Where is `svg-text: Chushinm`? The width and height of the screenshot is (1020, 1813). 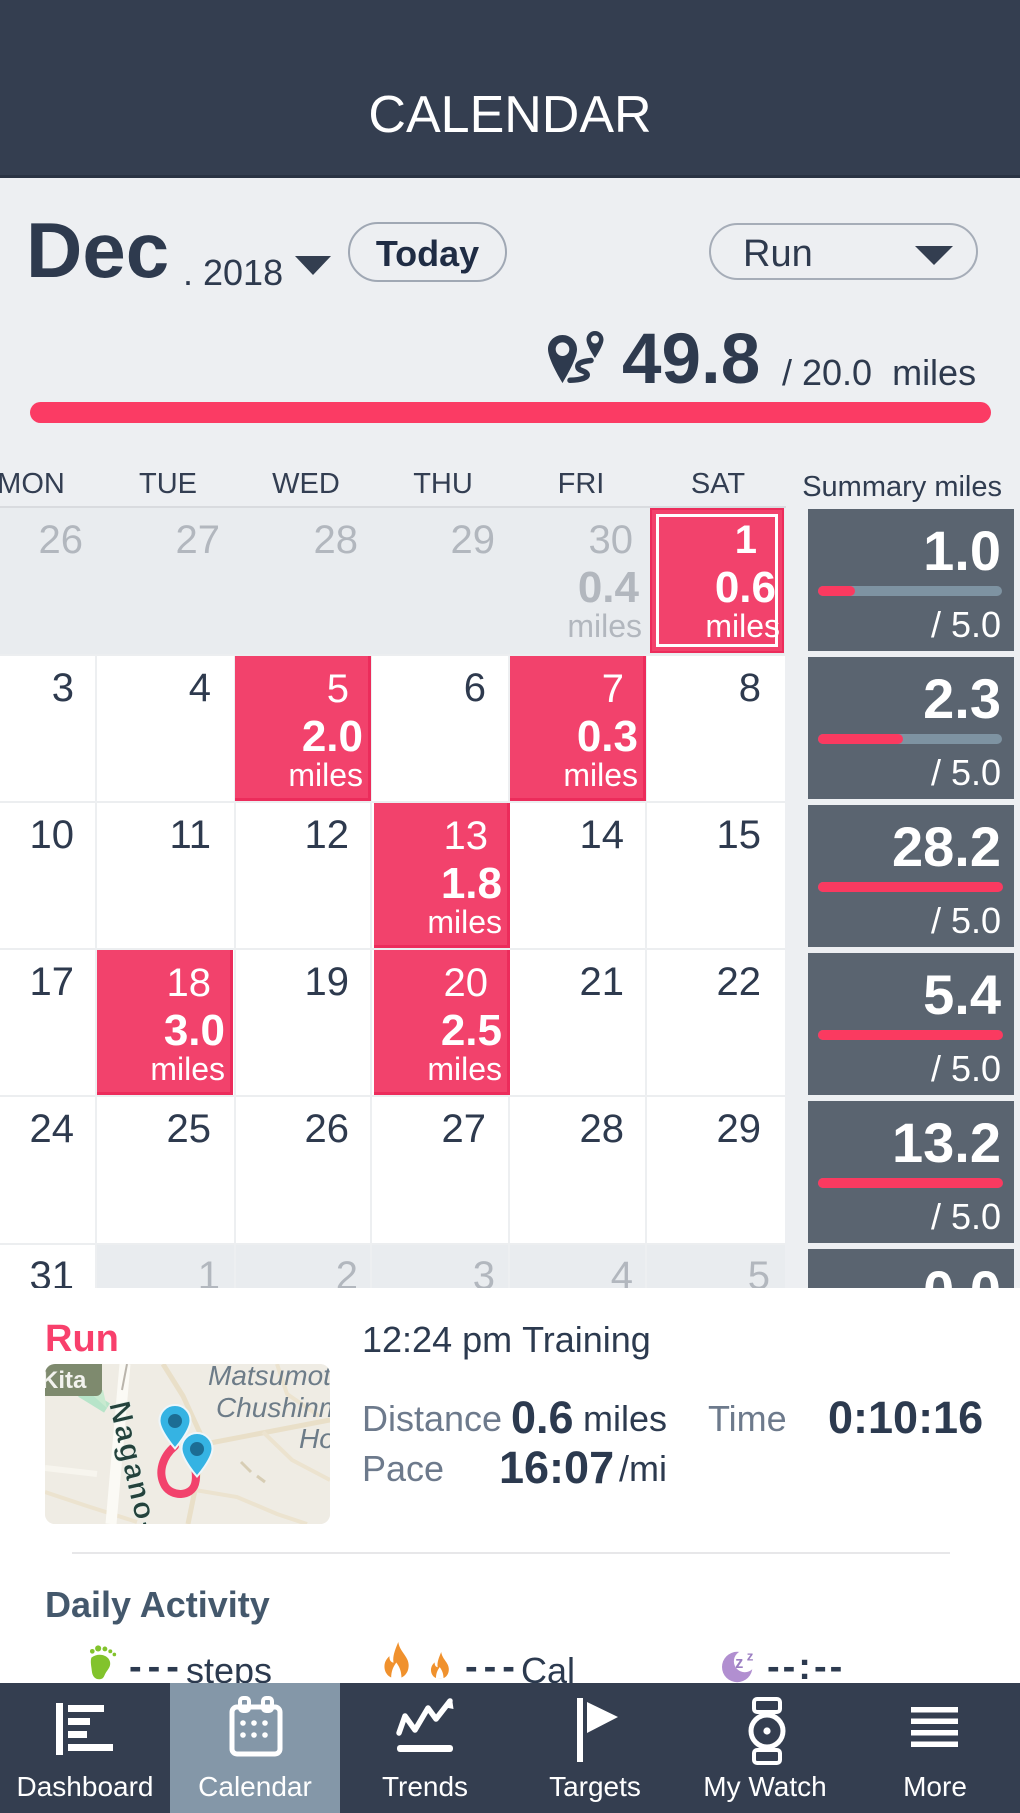
svg-text: Chushinm is located at coordinates (273, 1407).